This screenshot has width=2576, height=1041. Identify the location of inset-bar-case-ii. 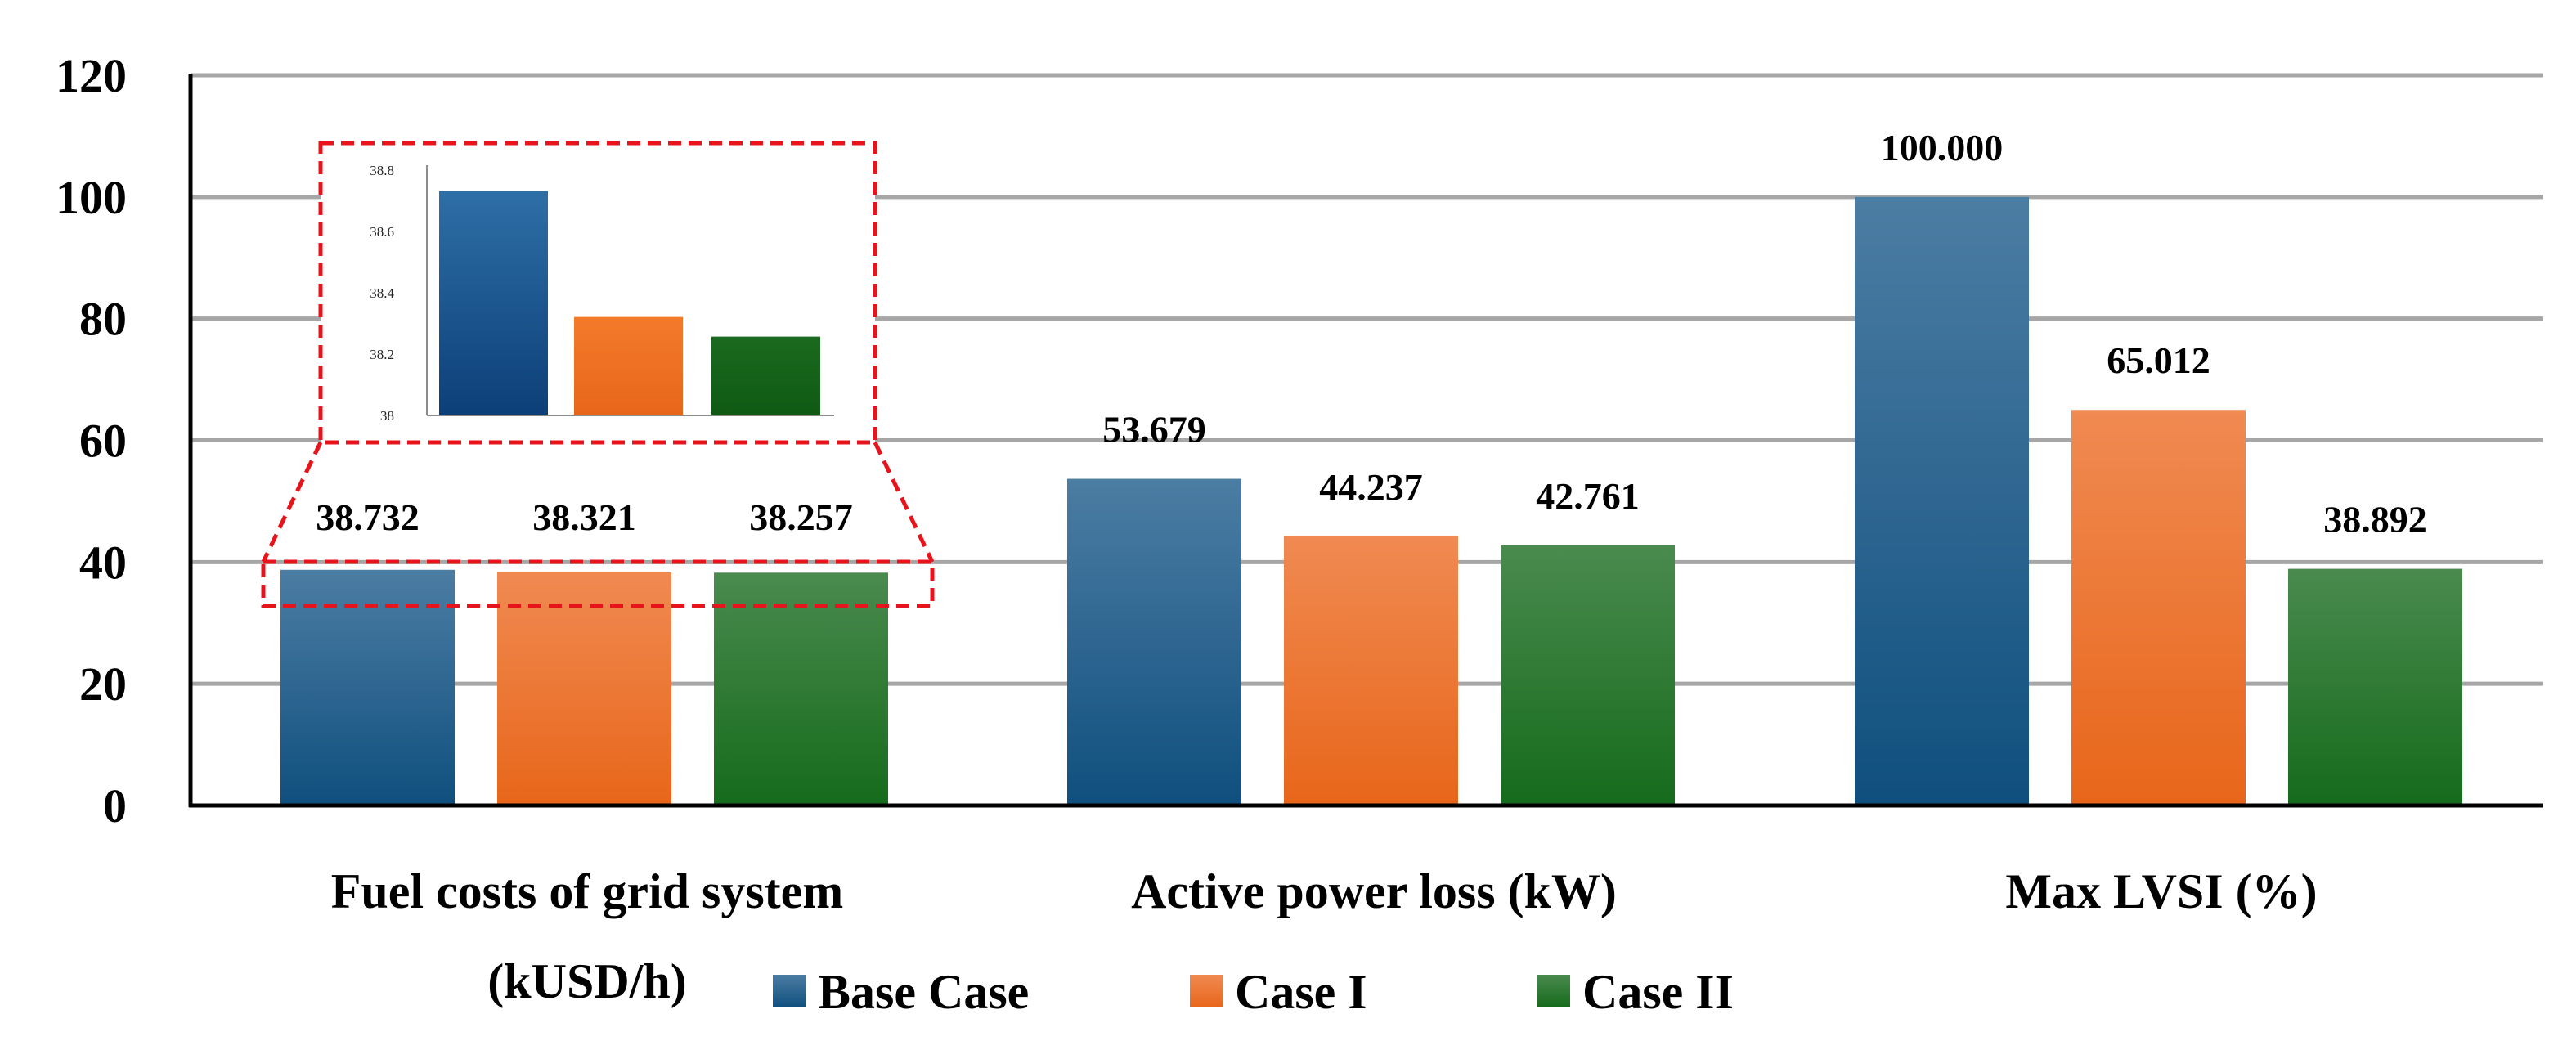
(765, 375).